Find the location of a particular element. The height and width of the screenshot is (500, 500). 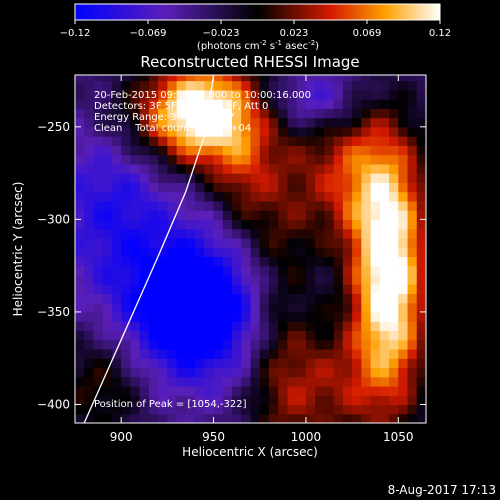

timestamp: 8-Aug-2017 17:13 is located at coordinates (442, 490).